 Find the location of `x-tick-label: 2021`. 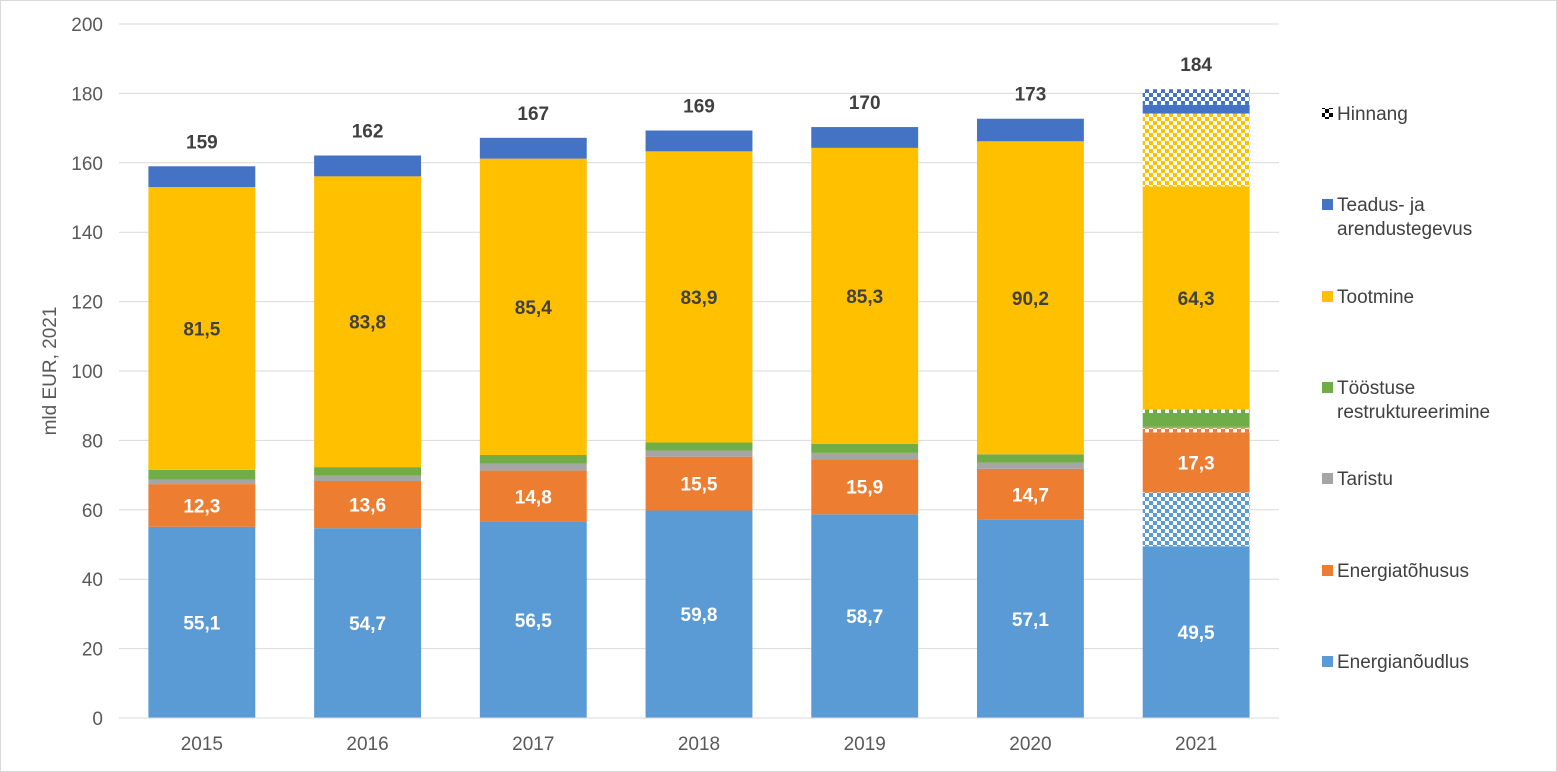

x-tick-label: 2021 is located at coordinates (1196, 744).